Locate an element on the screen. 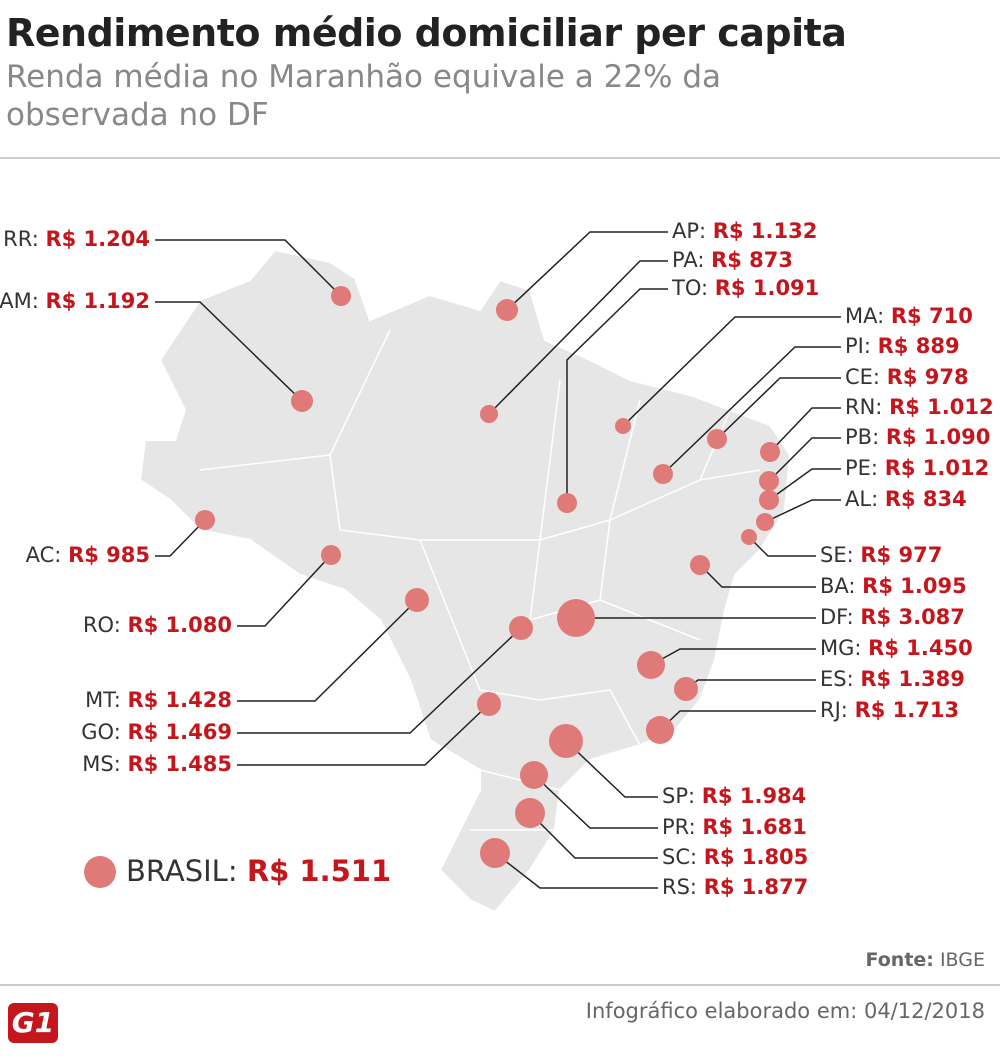 The height and width of the screenshot is (1061, 1000). state-code: RN: is located at coordinates (863, 407).